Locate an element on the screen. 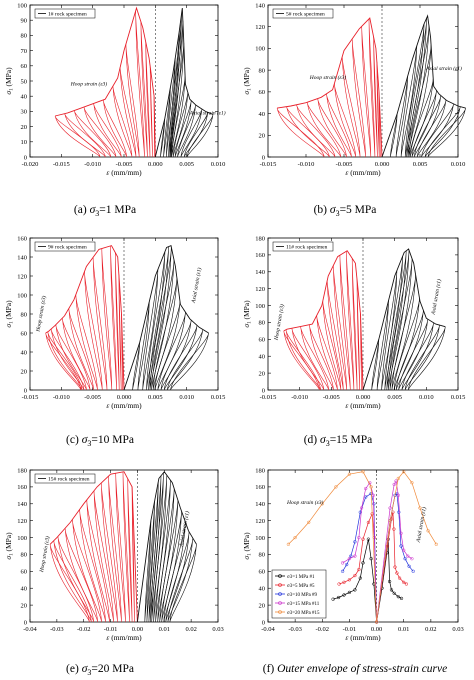 The height and width of the screenshot is (680, 474). legend-text: σ3=5 MPa #5 is located at coordinates (301, 586).